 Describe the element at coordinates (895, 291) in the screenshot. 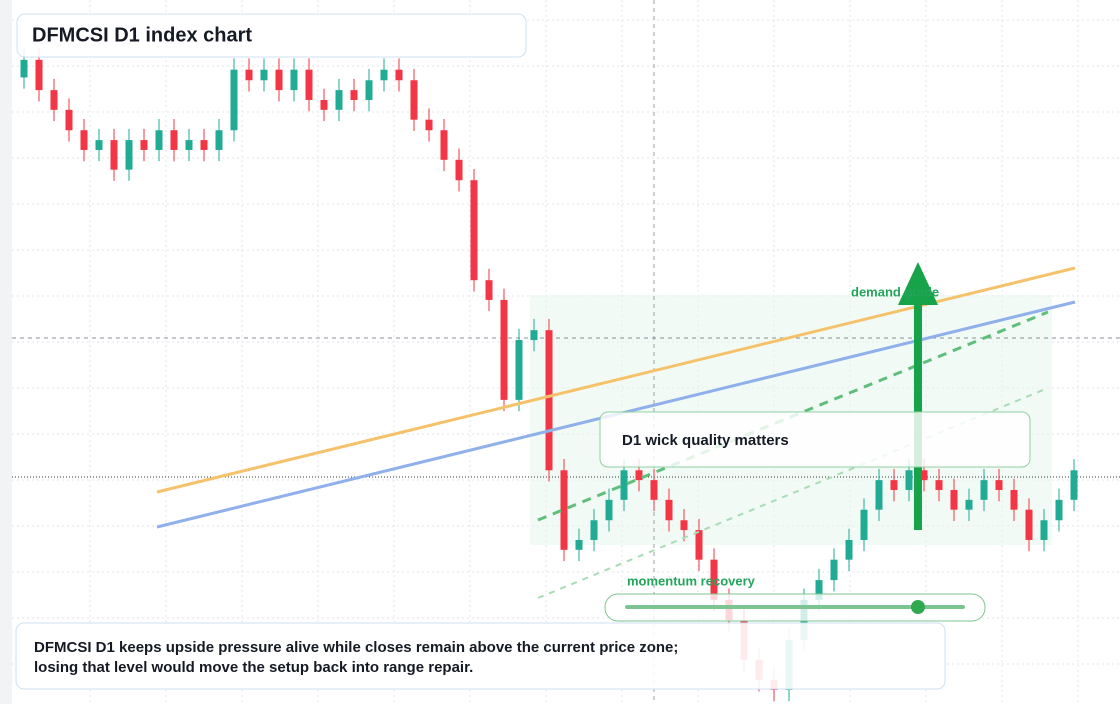

I see `demand-label: demand guide` at that location.